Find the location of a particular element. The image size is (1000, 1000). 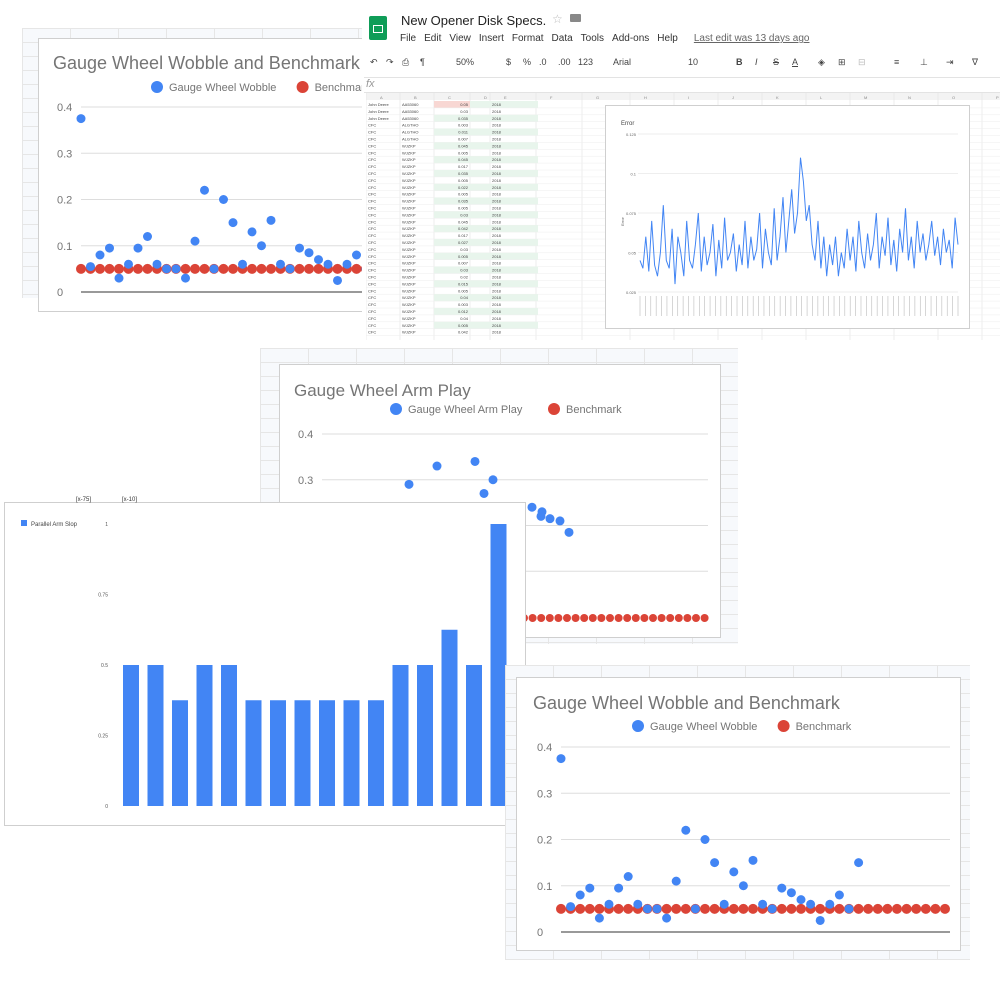

align-icon: ≡ is located at coordinates (897, 62).